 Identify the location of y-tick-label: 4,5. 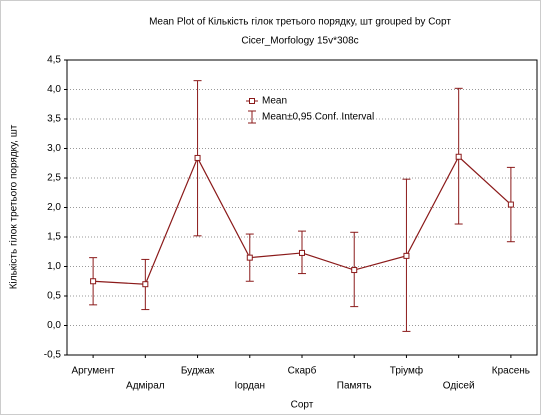
(54, 60).